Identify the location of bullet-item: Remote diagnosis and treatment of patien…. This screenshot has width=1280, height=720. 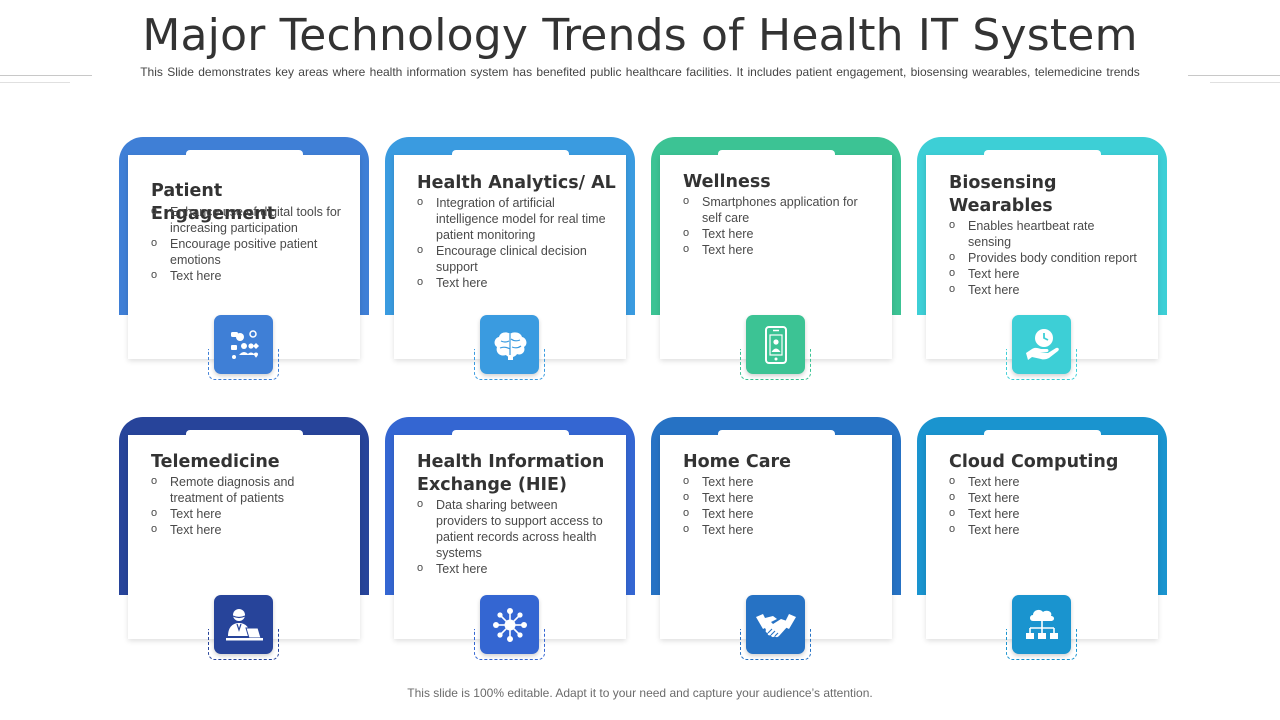
(246, 489).